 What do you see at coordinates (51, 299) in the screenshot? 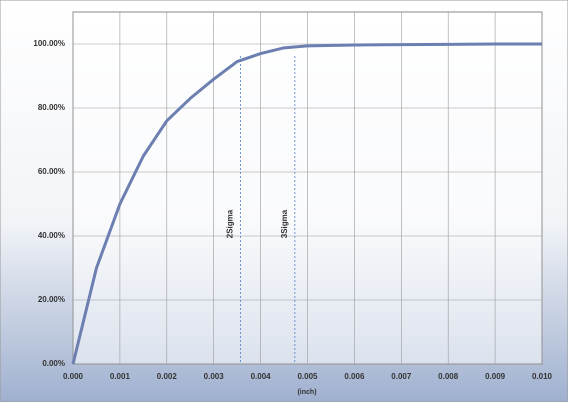
I see `y-tick-label: 20.00%` at bounding box center [51, 299].